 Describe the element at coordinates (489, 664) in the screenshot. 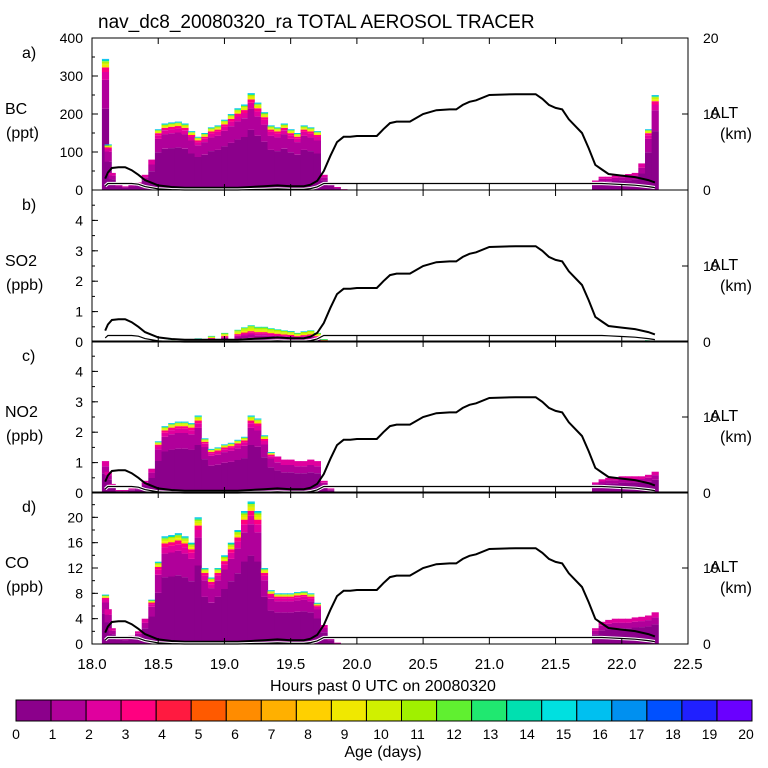

I see `x-tick-label: 21.0` at that location.